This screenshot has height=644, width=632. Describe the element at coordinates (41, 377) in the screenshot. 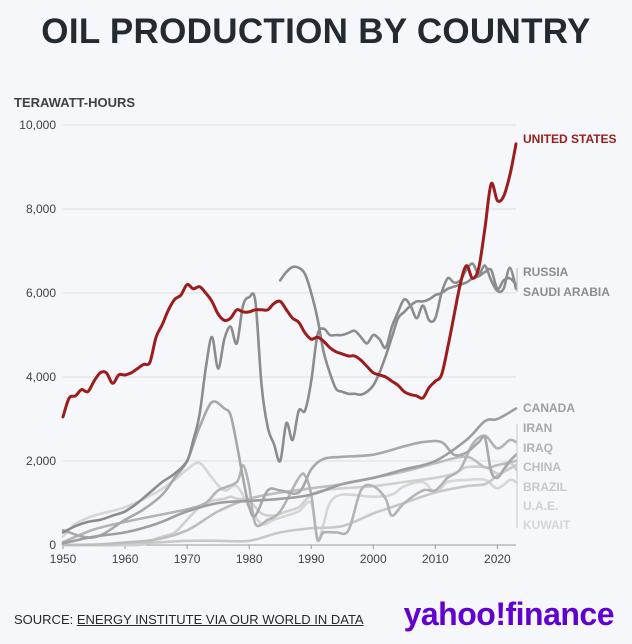

I see `y-tick-label: 4,000` at that location.